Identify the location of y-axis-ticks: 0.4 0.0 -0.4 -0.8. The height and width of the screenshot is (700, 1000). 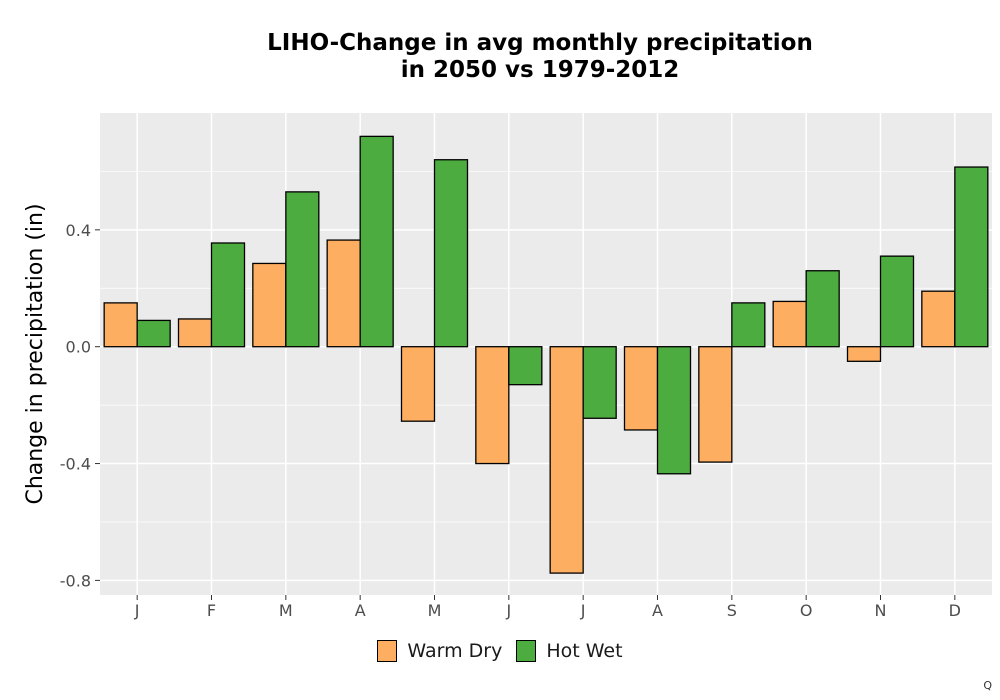
(80, 405).